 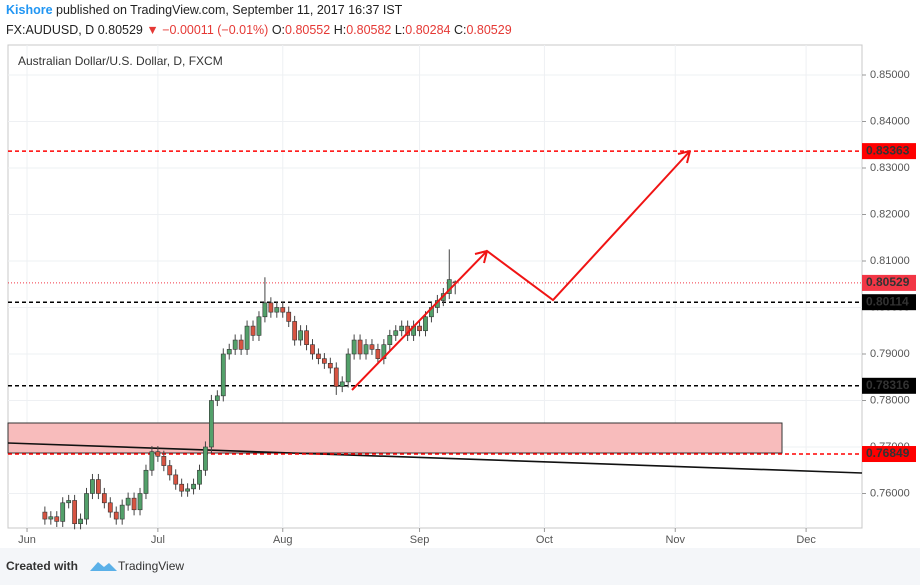 I want to click on y-tick-label: 0.82000, so click(x=890, y=214).